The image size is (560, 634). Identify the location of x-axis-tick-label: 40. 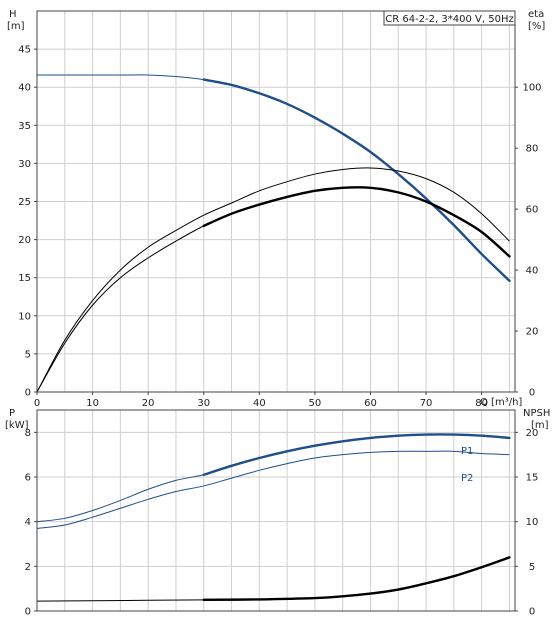
(259, 403).